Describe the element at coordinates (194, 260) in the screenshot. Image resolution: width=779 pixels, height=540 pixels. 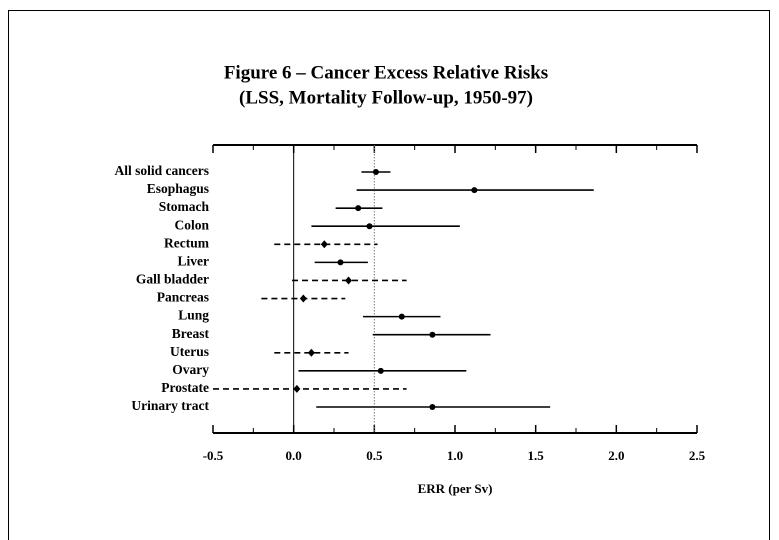
I see `y-tick-label: Liver` at that location.